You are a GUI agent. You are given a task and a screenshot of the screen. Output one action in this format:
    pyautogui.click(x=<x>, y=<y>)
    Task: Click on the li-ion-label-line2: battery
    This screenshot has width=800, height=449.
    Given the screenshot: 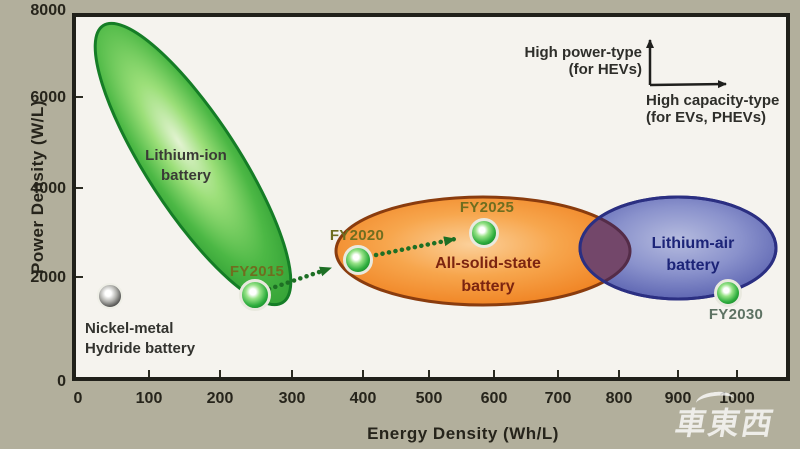 What is the action you would take?
    pyautogui.click(x=186, y=175)
    